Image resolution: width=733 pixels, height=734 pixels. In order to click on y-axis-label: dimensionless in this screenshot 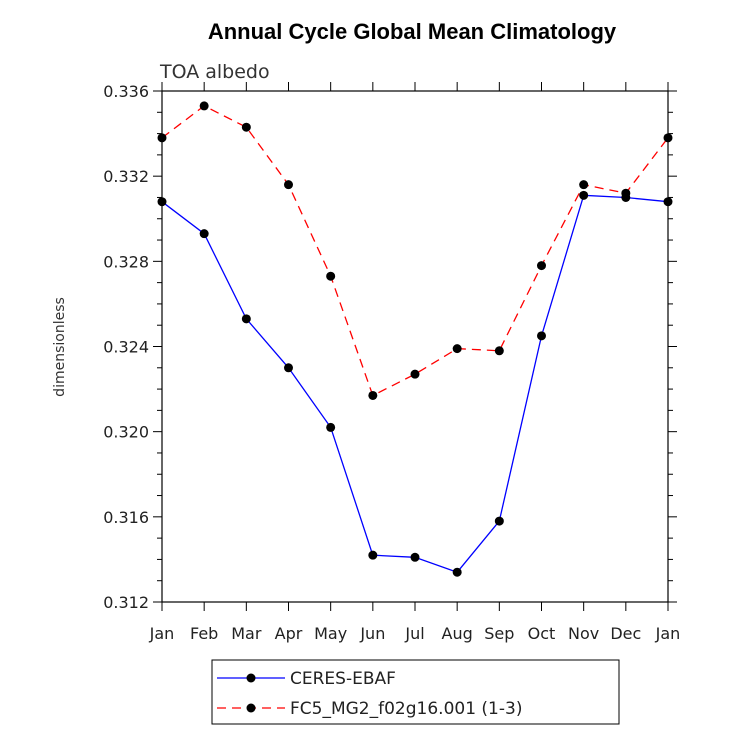, I will do `click(60, 347)`.